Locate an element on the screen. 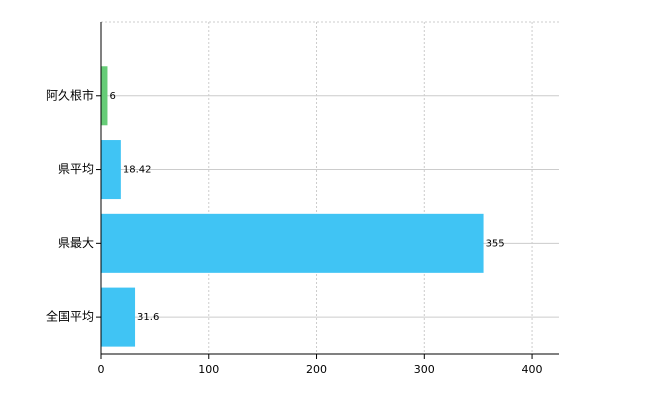 The width and height of the screenshot is (650, 404). x-tick-label: 300 is located at coordinates (424, 369).